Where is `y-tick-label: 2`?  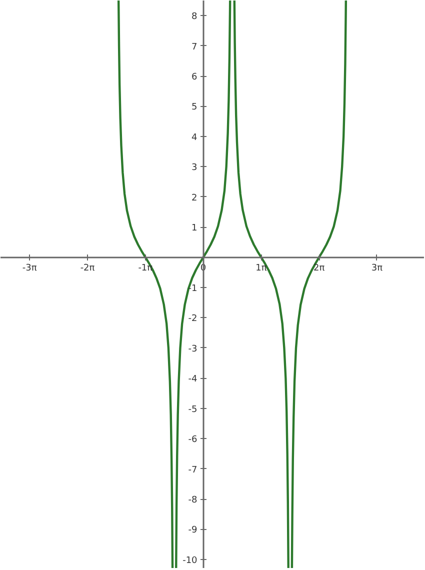 y-tick-label: 2 is located at coordinates (195, 198).